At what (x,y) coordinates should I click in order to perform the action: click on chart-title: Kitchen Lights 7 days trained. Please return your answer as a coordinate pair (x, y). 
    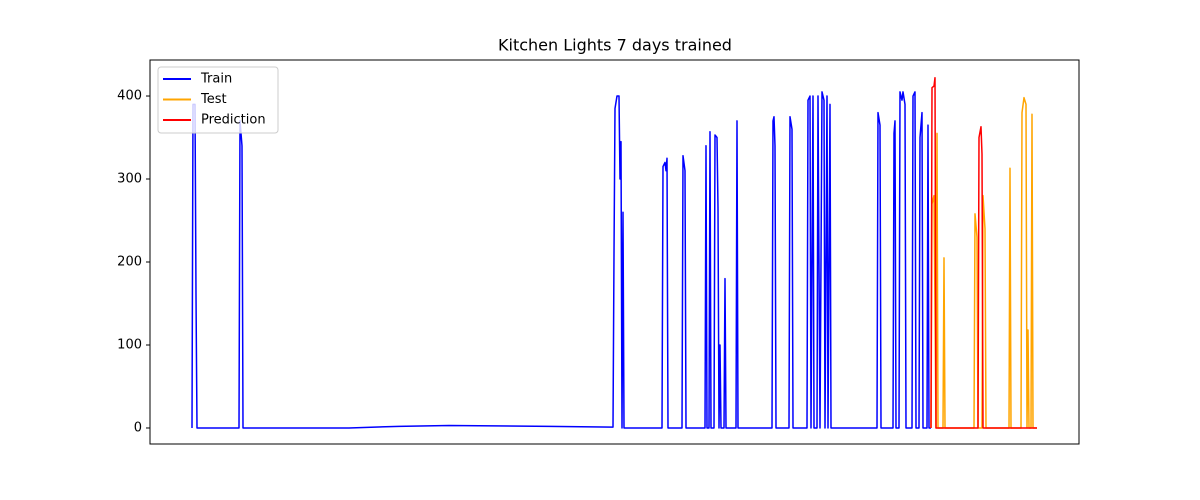
    Looking at the image, I should click on (615, 45).